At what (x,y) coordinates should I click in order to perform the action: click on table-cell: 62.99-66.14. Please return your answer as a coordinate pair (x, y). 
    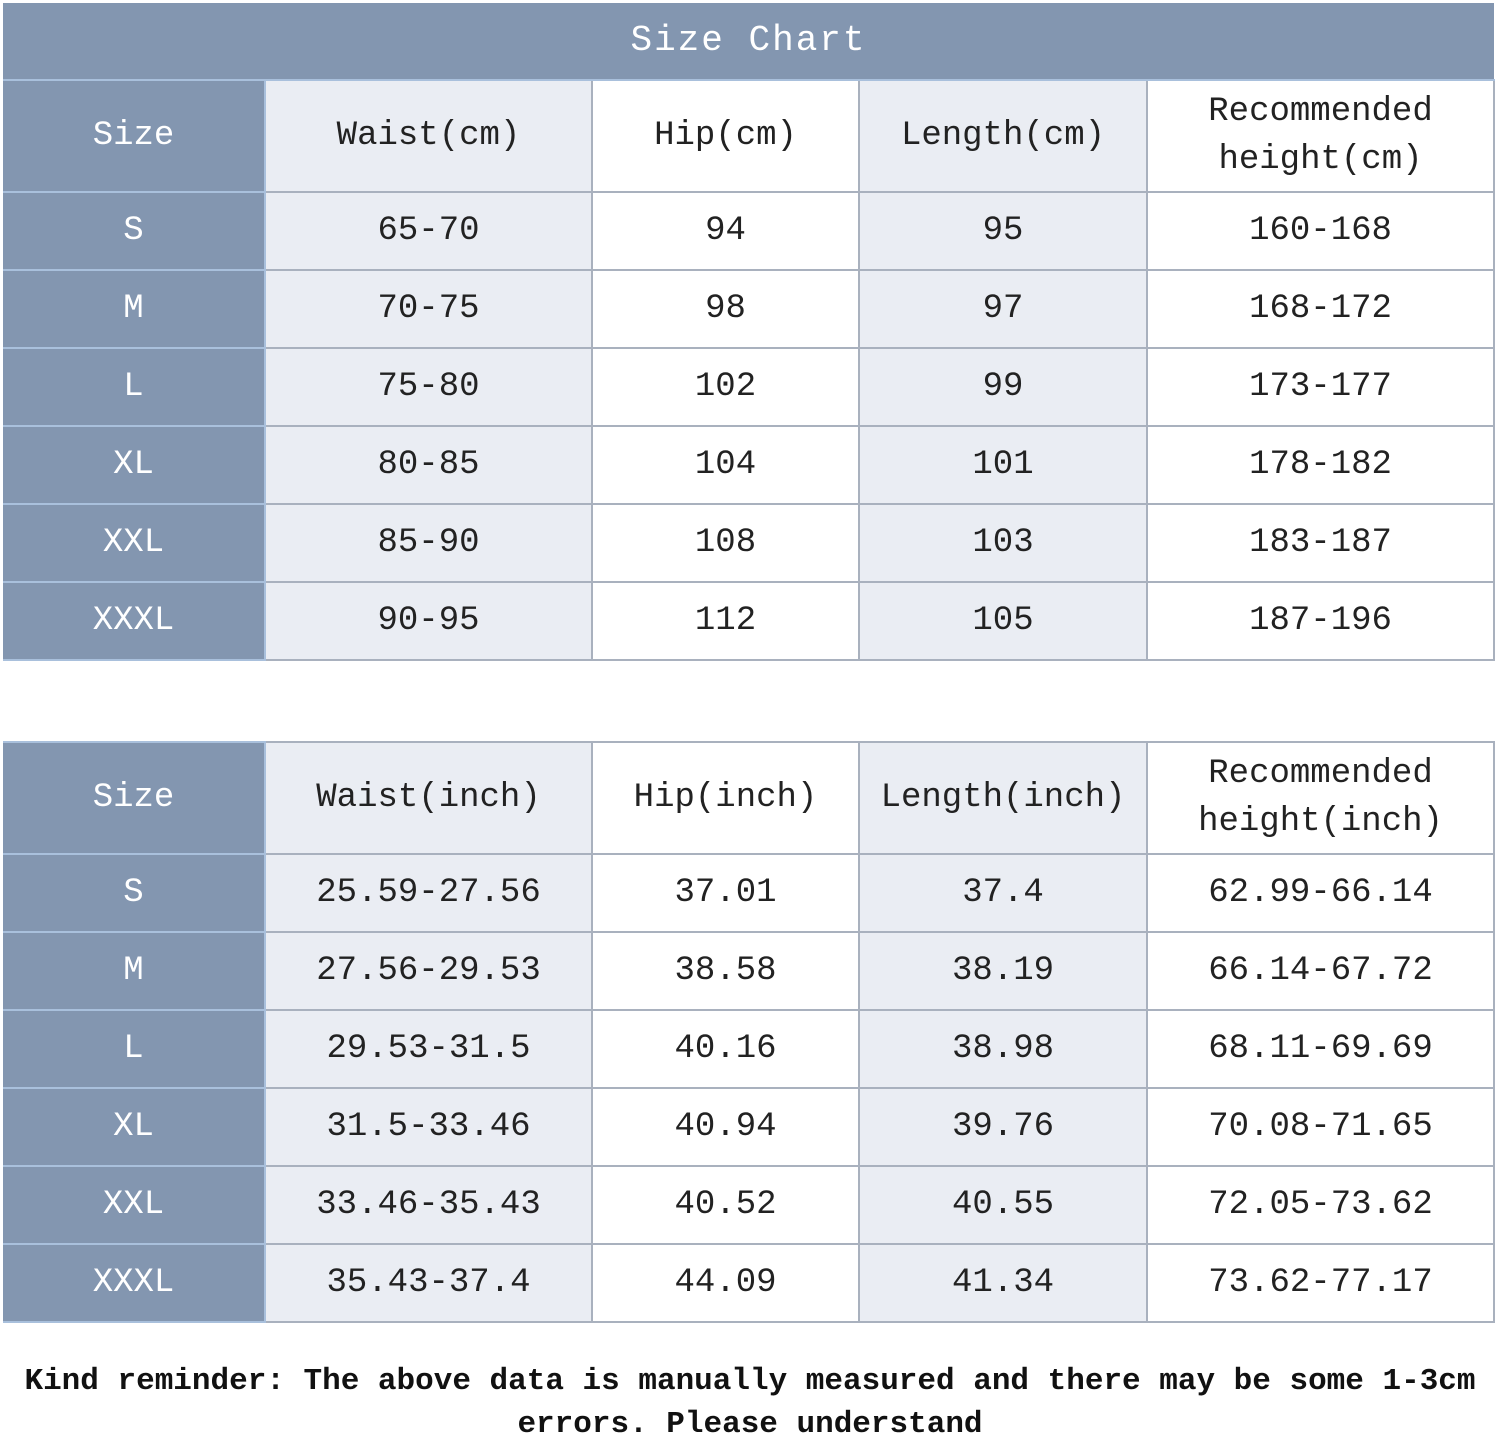
    Looking at the image, I should click on (1320, 893).